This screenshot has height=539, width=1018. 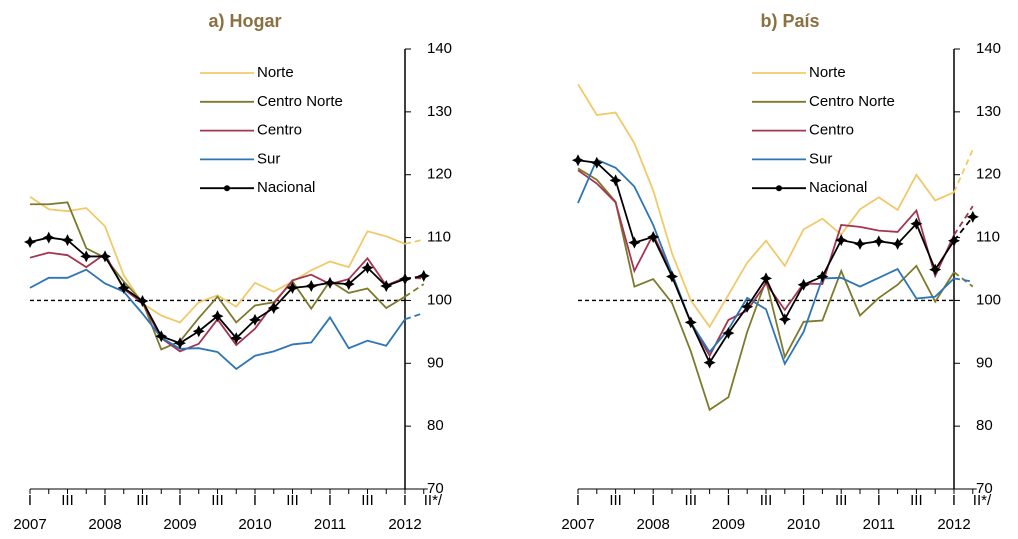 I want to click on year-label: 2008, so click(x=104, y=524).